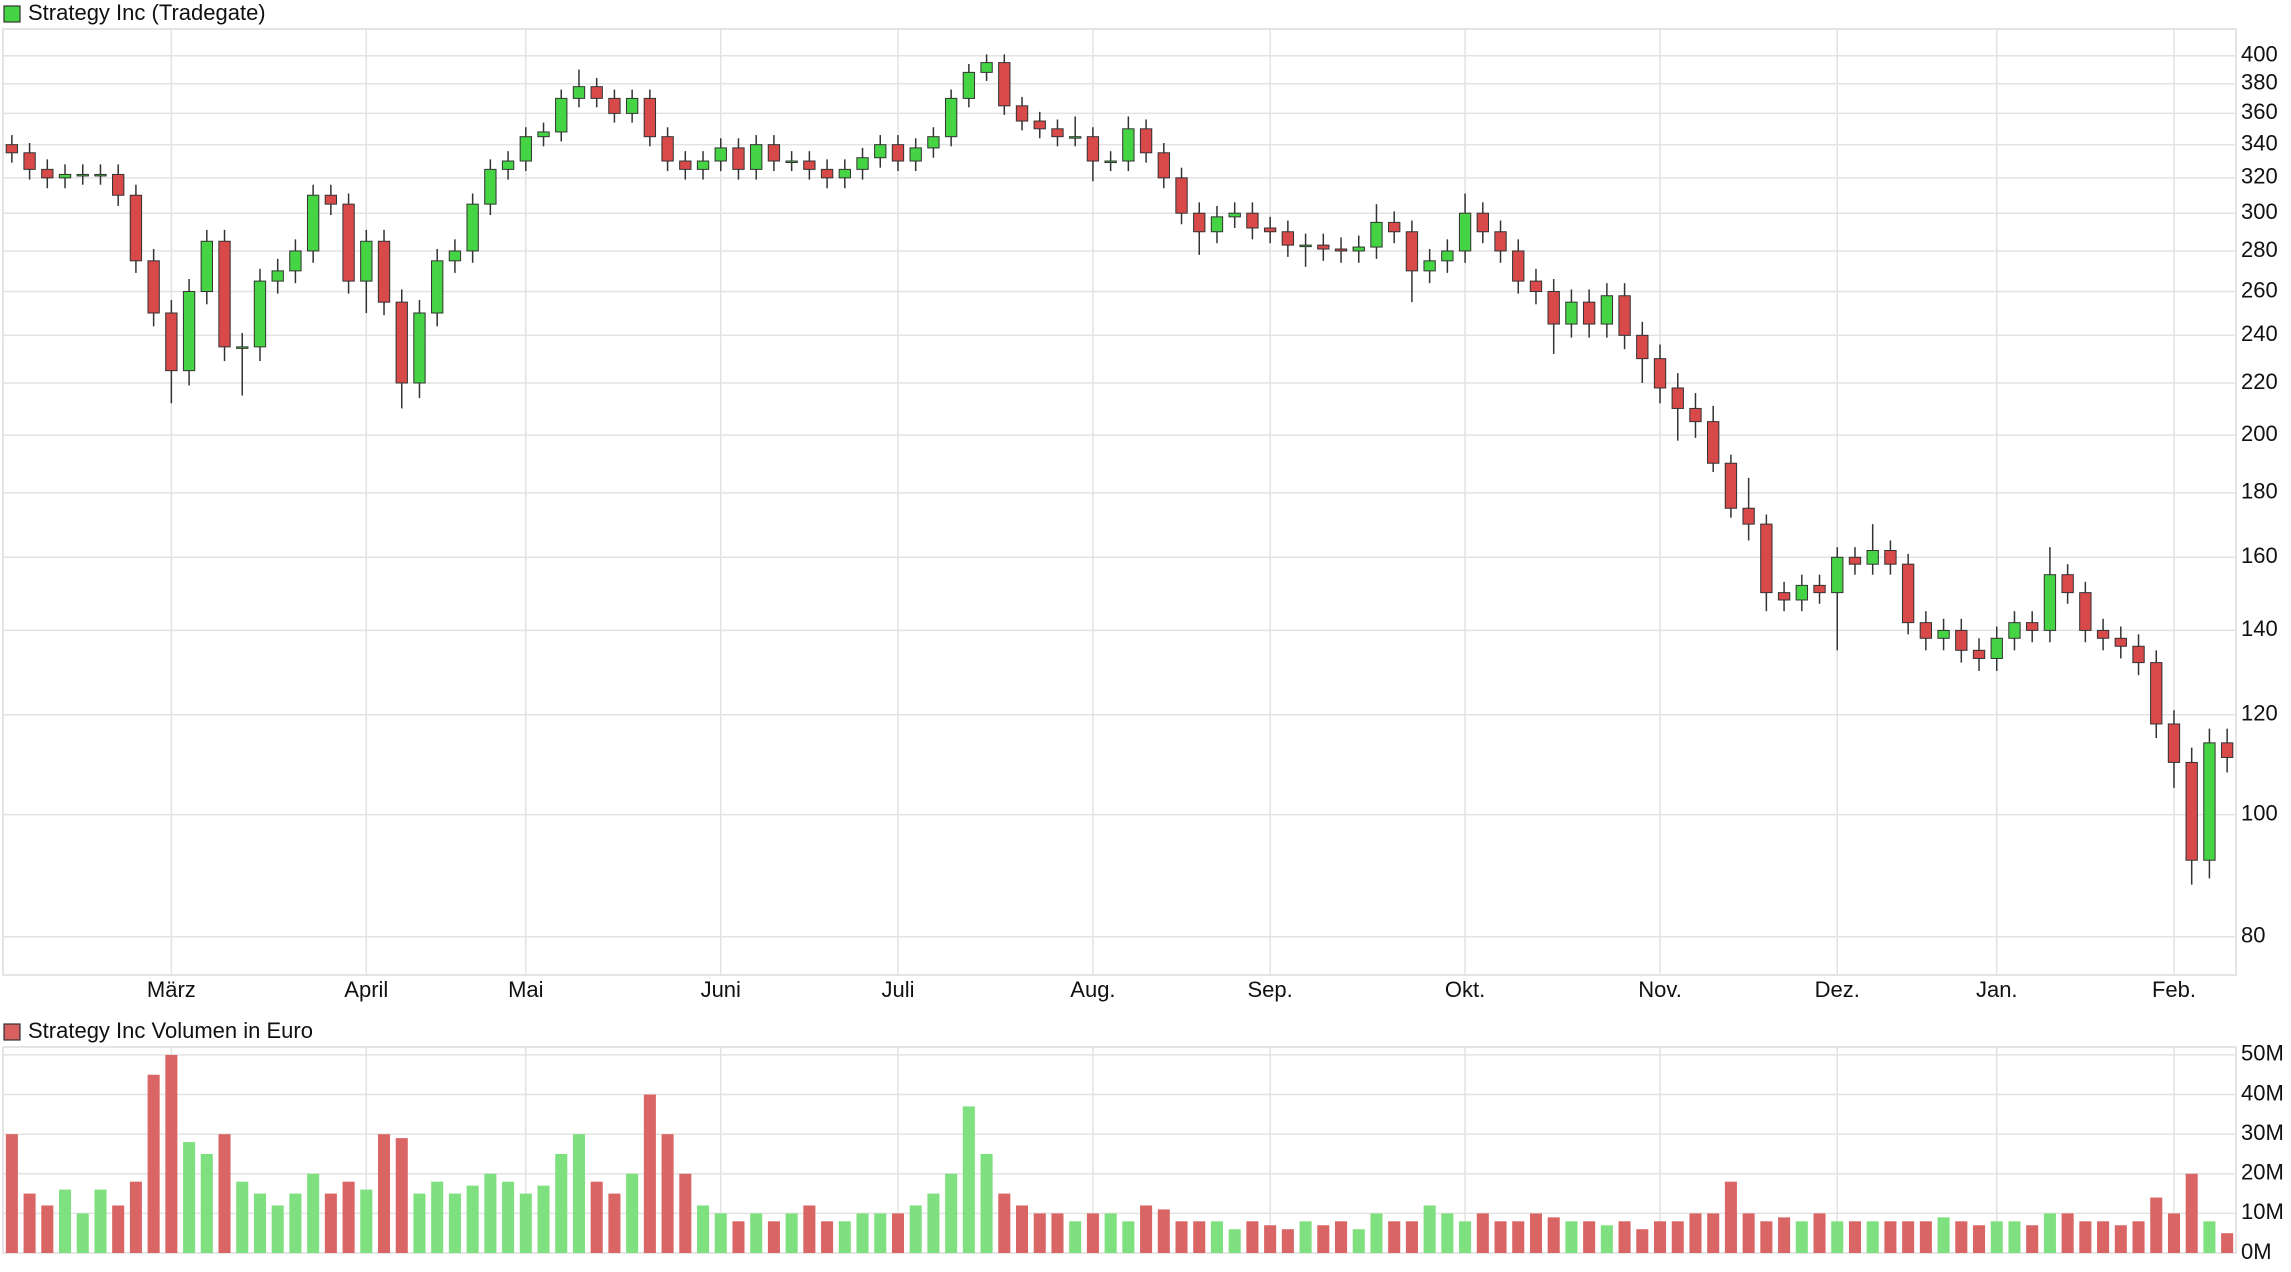 The height and width of the screenshot is (1272, 2291). Describe the element at coordinates (2262, 1172) in the screenshot. I see `y-tick-label: 20M` at that location.